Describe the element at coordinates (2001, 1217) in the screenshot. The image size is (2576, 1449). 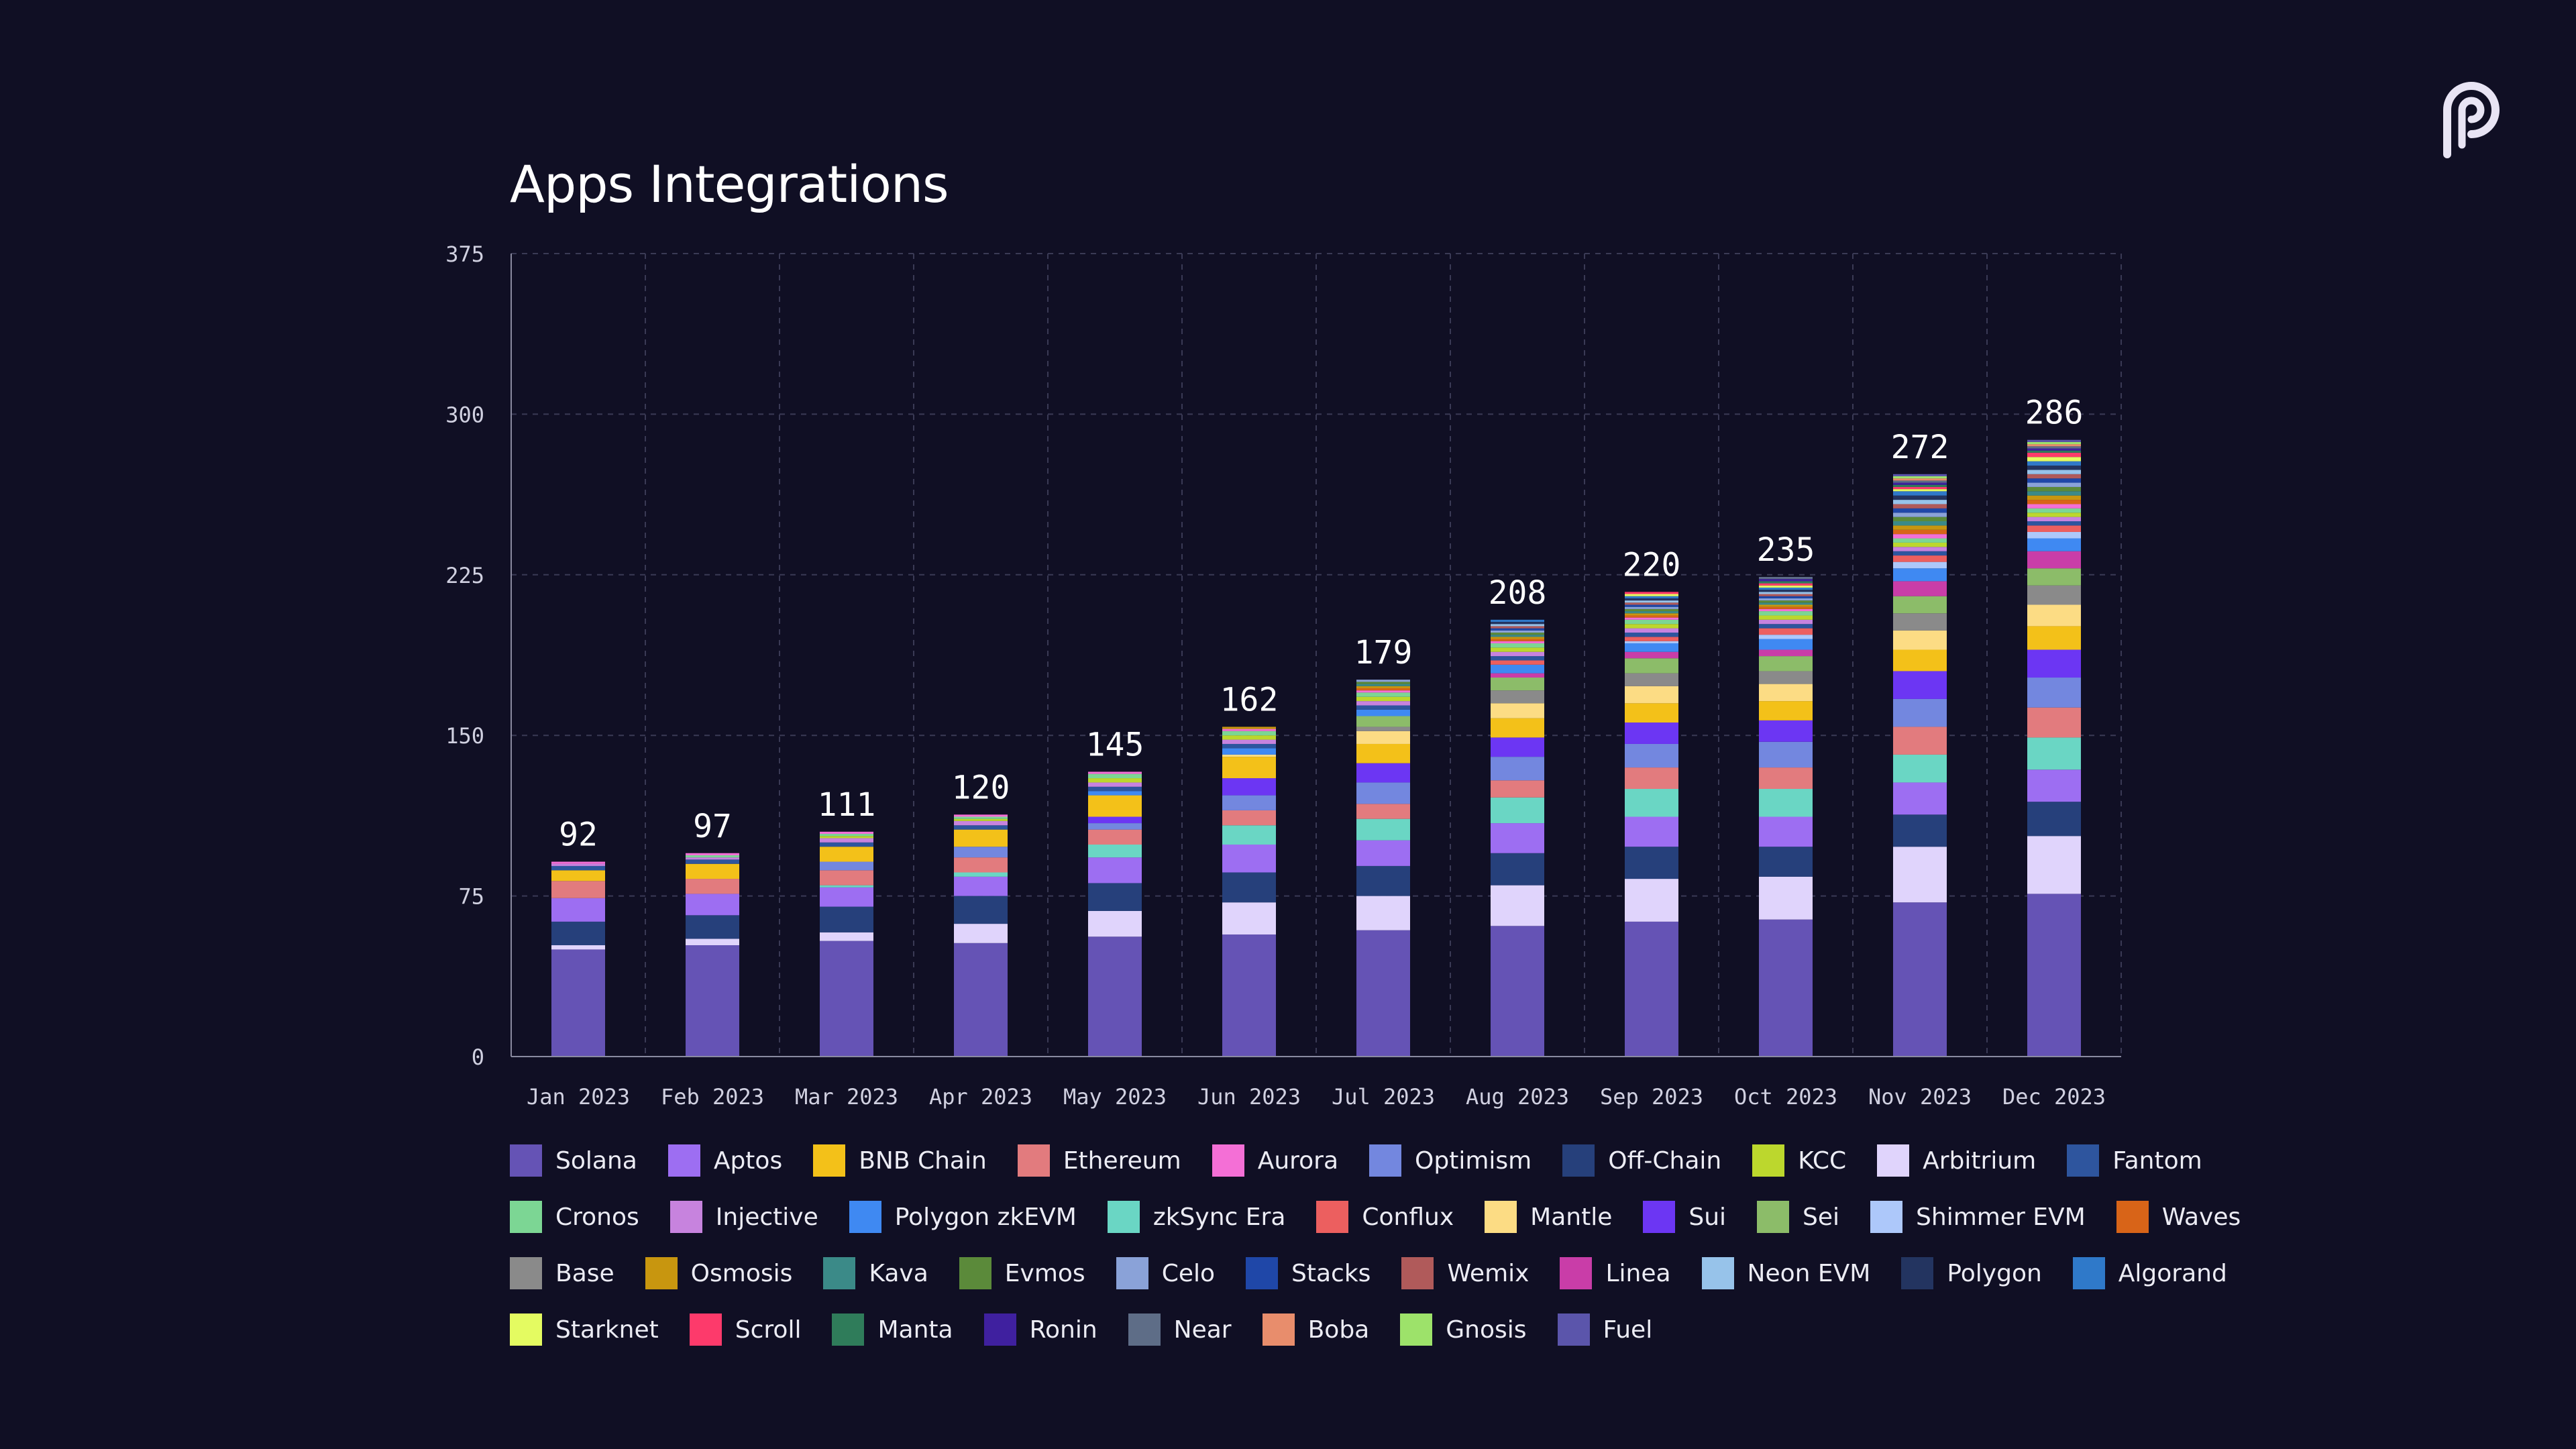
I see `legend-label: Shimmer EVM` at that location.